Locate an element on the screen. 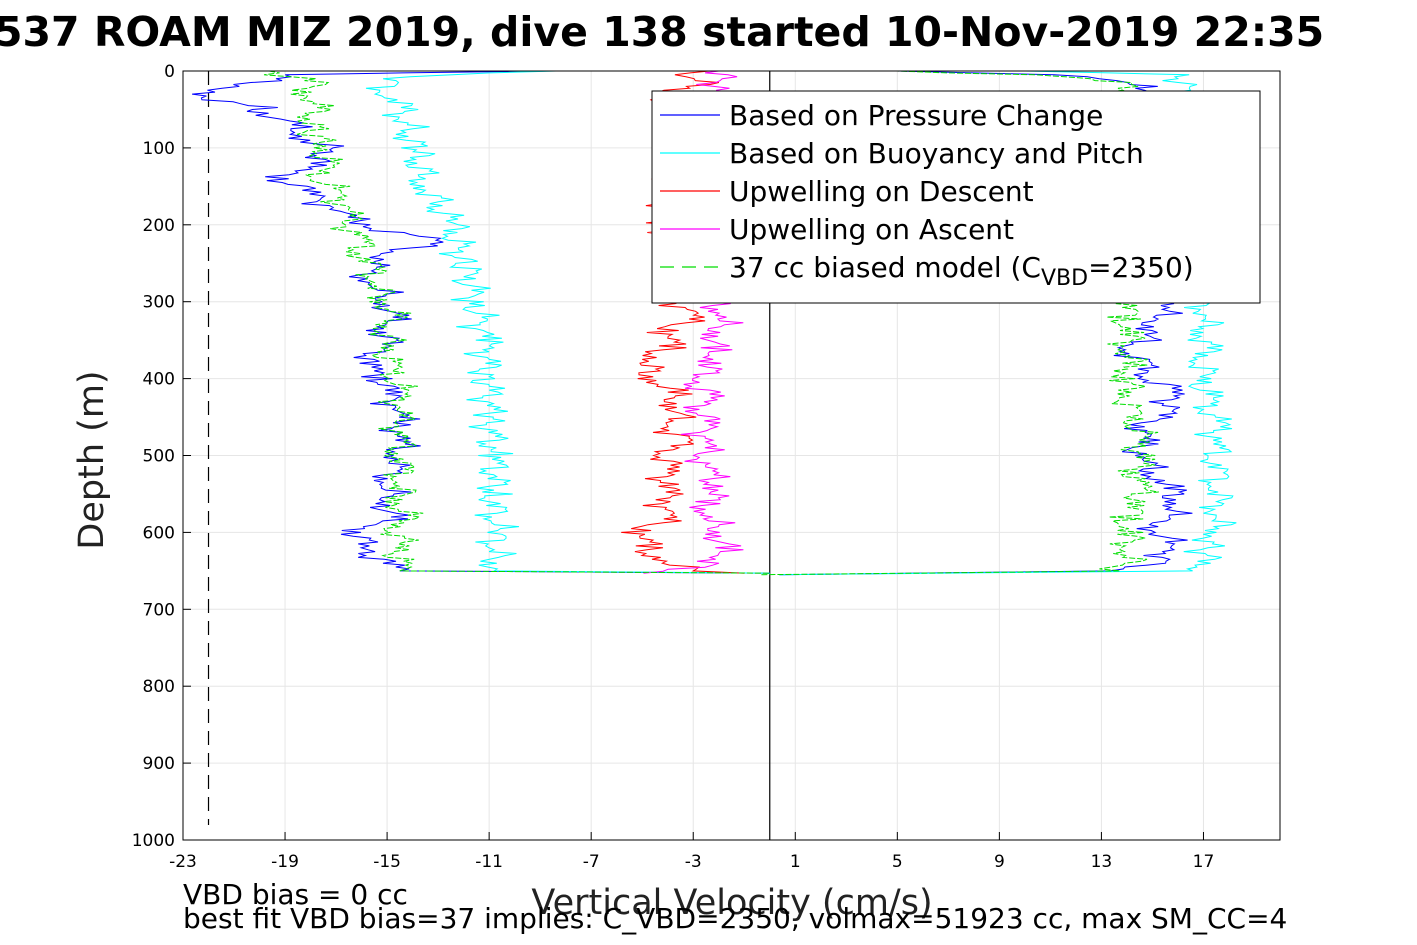 This screenshot has width=1417, height=945. legend-label: Based on Buoyancy and Pitch is located at coordinates (936, 153).